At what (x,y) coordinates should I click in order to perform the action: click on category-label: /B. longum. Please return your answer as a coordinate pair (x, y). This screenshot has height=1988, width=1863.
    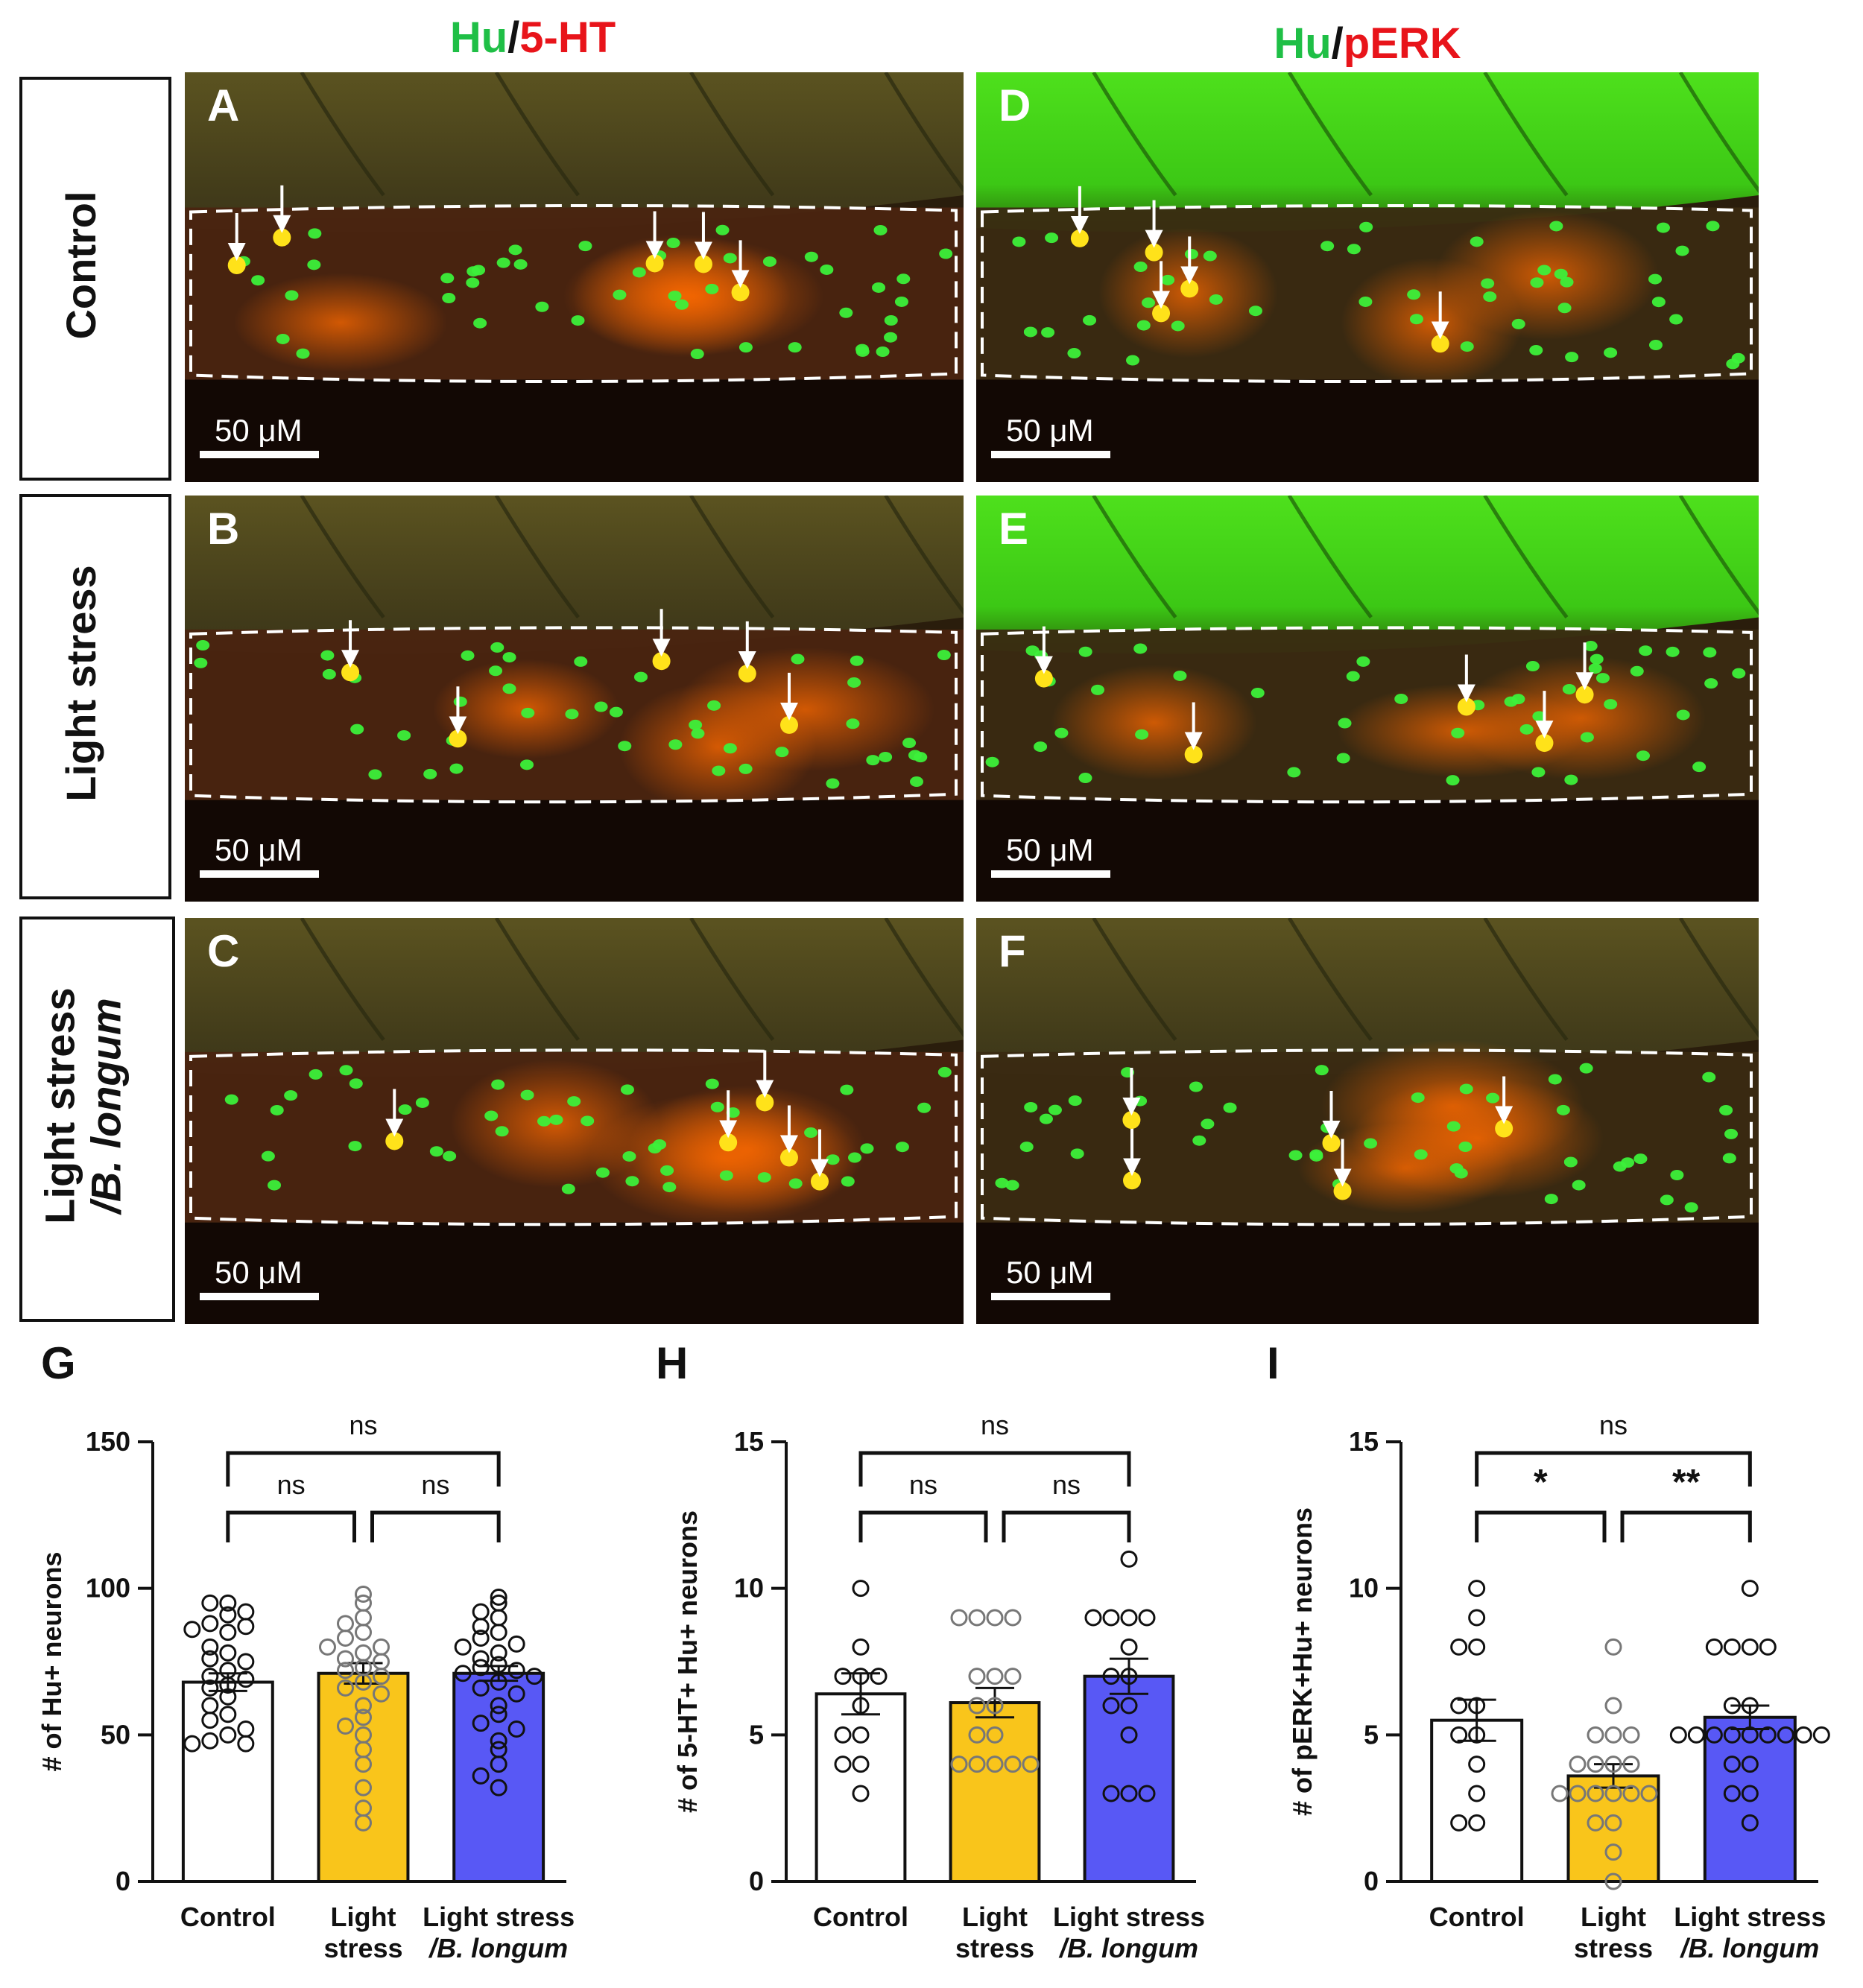
    Looking at the image, I should click on (1749, 1948).